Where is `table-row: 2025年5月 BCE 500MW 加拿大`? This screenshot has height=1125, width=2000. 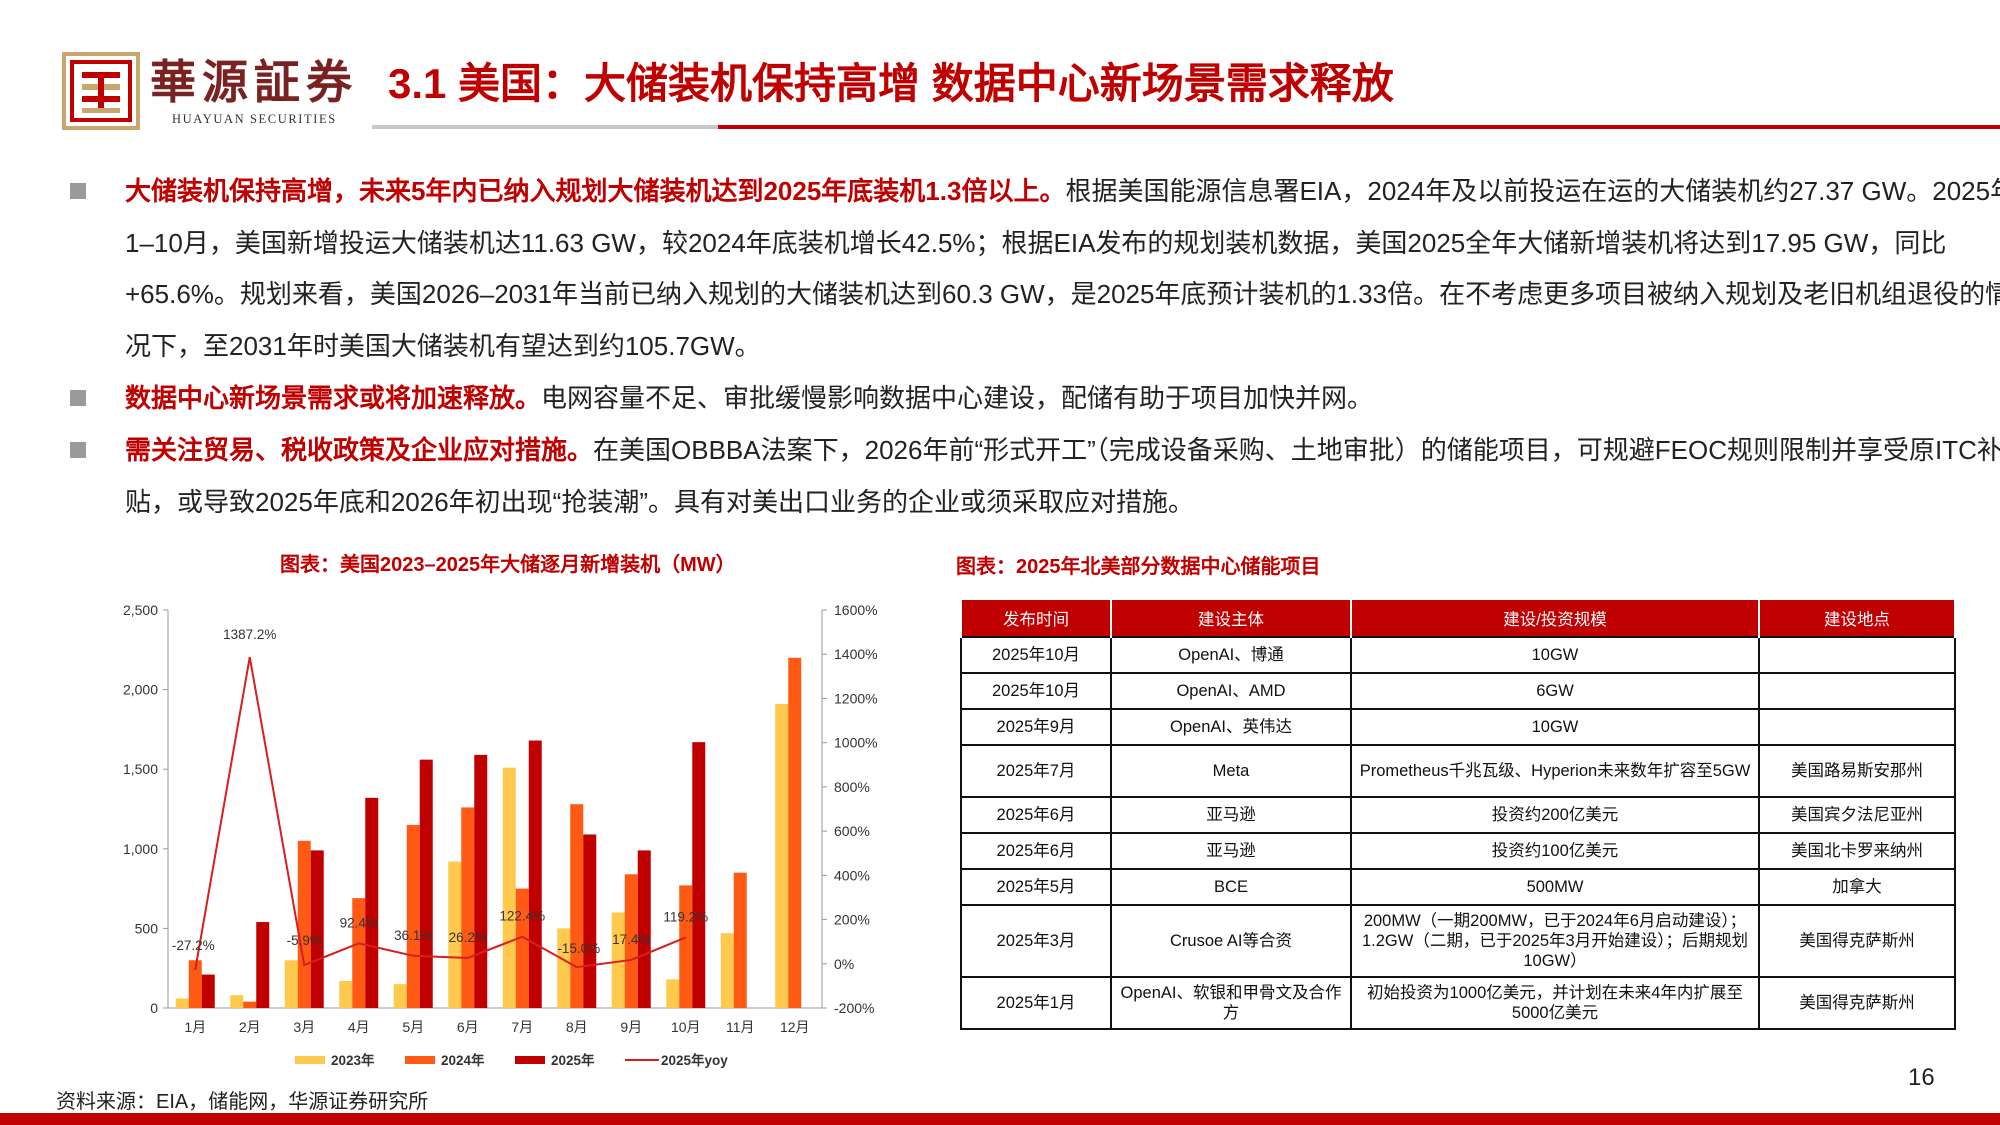 table-row: 2025年5月 BCE 500MW 加拿大 is located at coordinates (1458, 887).